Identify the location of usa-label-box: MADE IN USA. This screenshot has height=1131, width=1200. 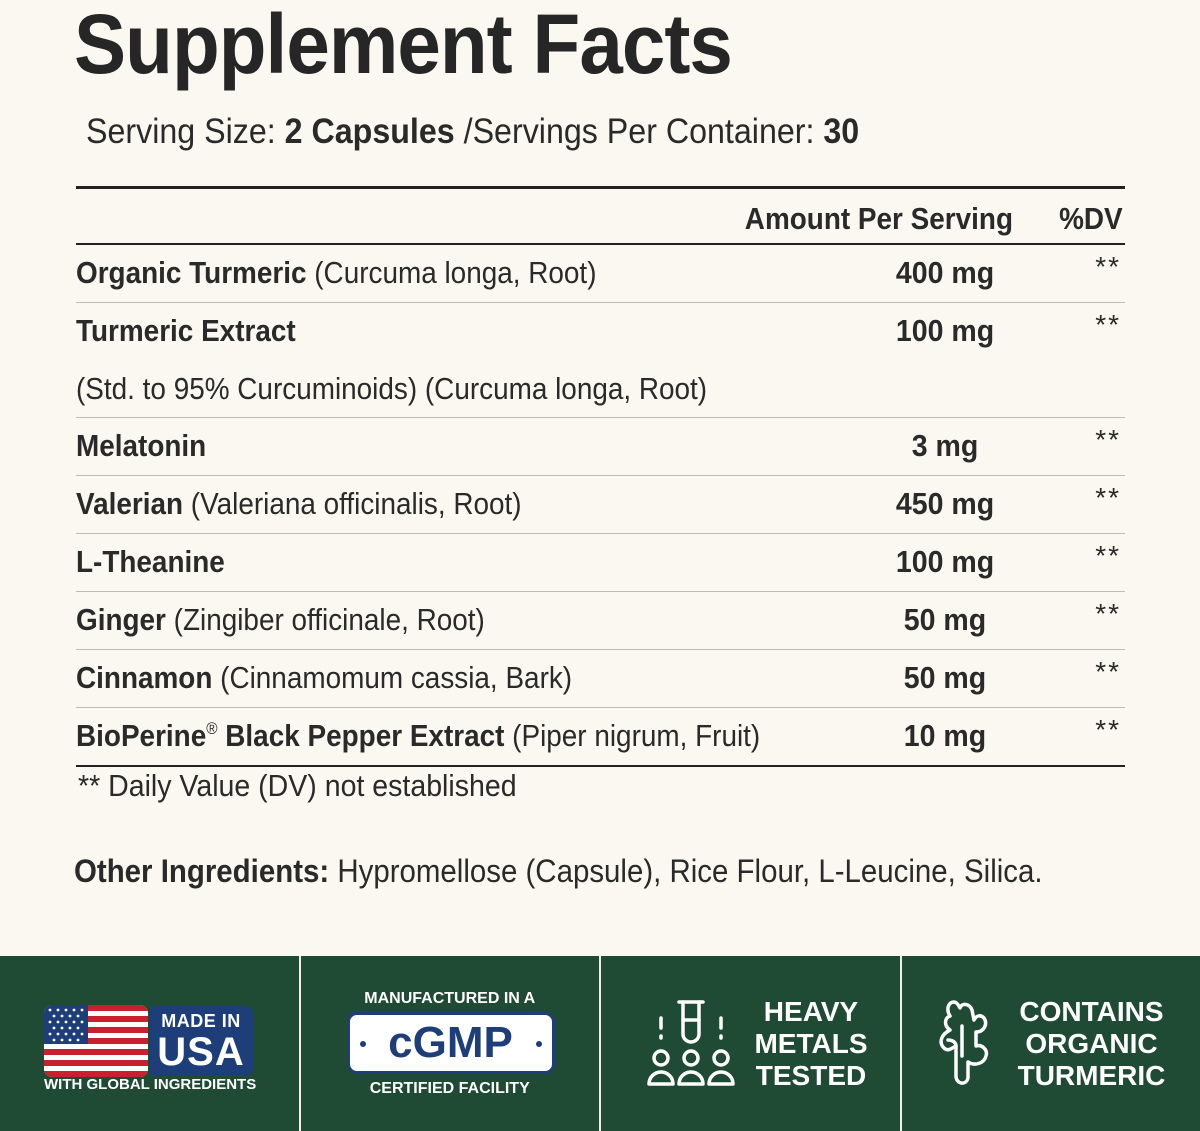
(201, 1041).